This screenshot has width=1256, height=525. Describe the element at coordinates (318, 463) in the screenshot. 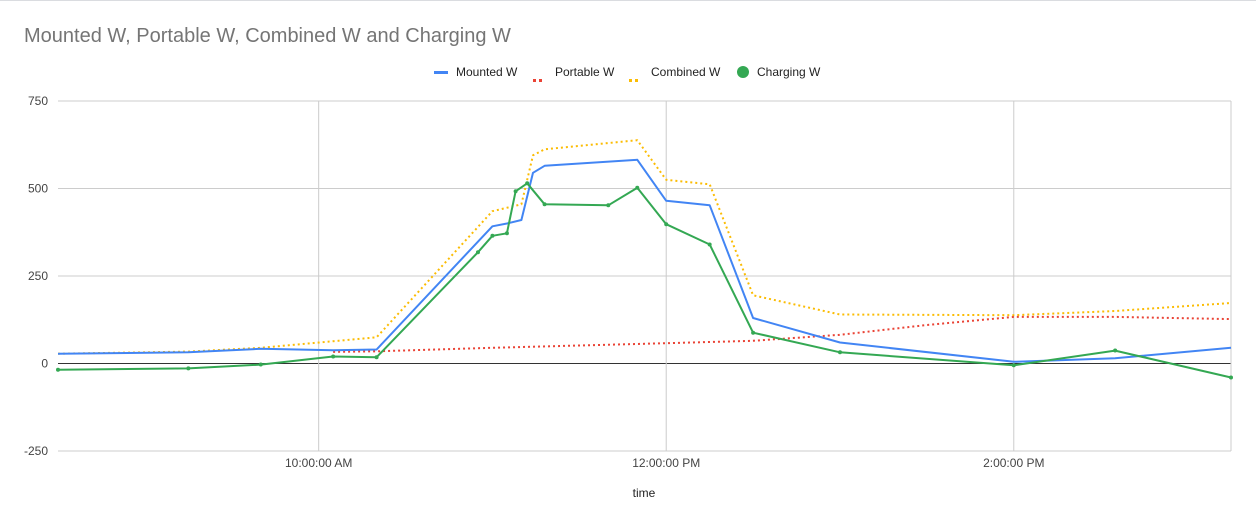

I see `x-tick-label: 10:00:00 AM` at that location.